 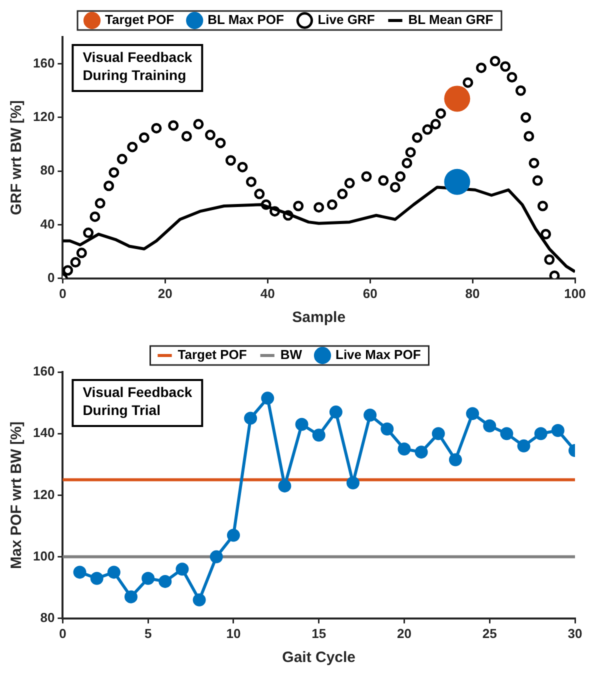 I want to click on legend-label: Live GRF, so click(x=346, y=20).